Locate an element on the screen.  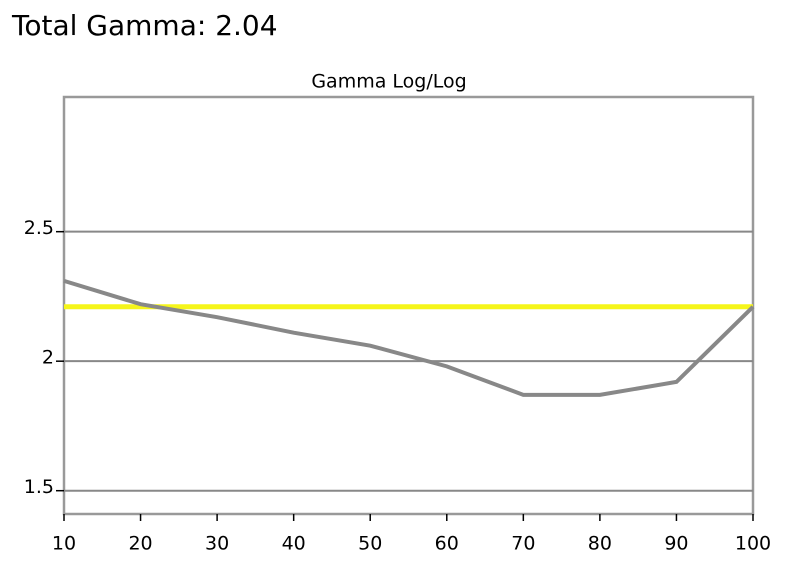
x-tick-label: 80 is located at coordinates (600, 544).